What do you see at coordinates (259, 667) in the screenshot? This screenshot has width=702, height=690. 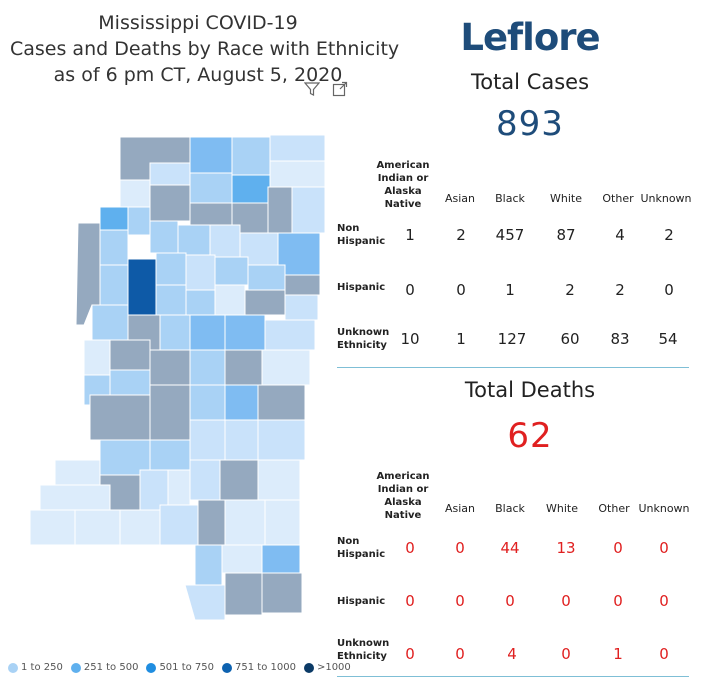 I see `legend-item: 751 to 1000` at bounding box center [259, 667].